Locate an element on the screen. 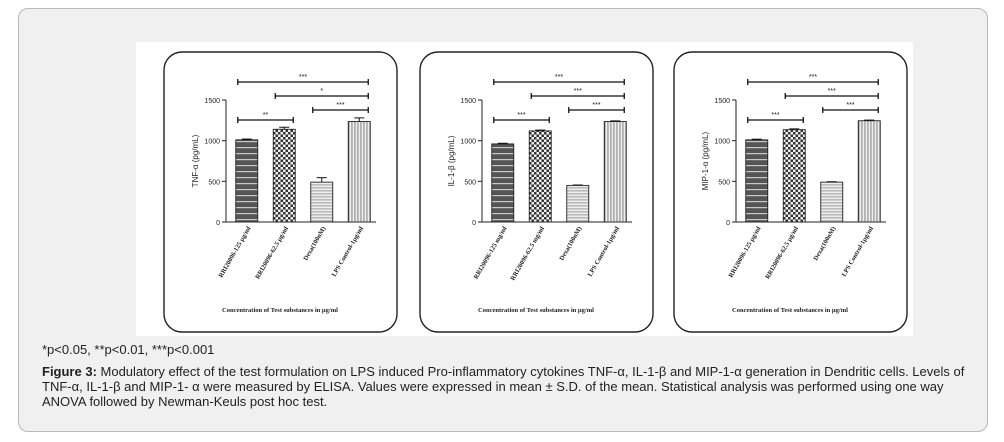  significance-label: * is located at coordinates (321, 91).